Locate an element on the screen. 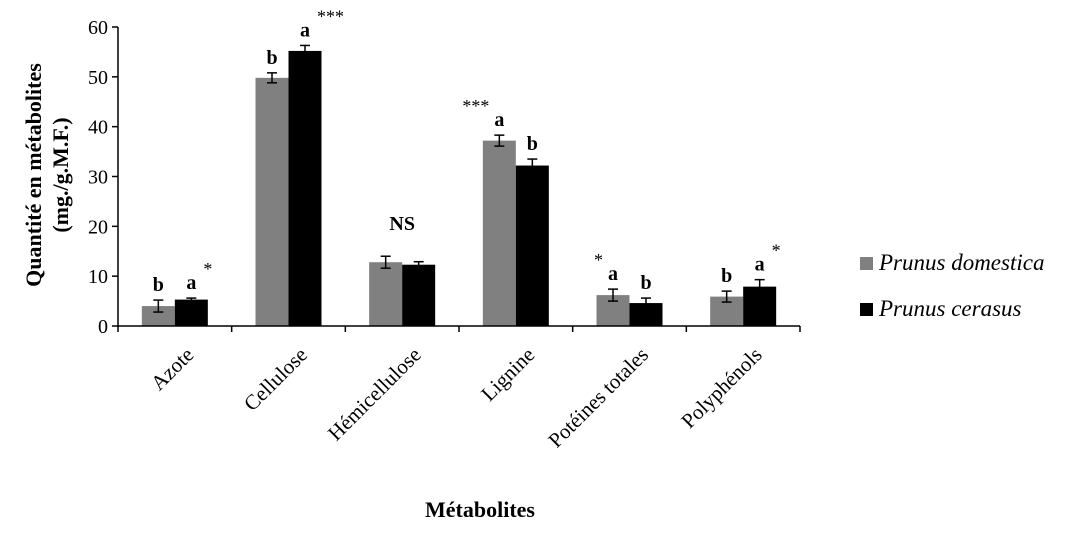  y-axis-ticks: 0 10 20 30 40 50 60 is located at coordinates (103, 177).